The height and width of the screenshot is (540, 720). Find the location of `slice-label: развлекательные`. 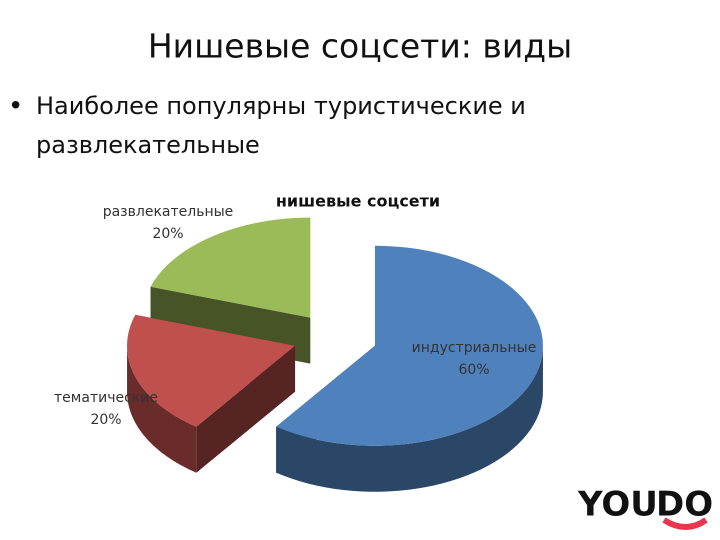

slice-label: развлекательные is located at coordinates (168, 212).